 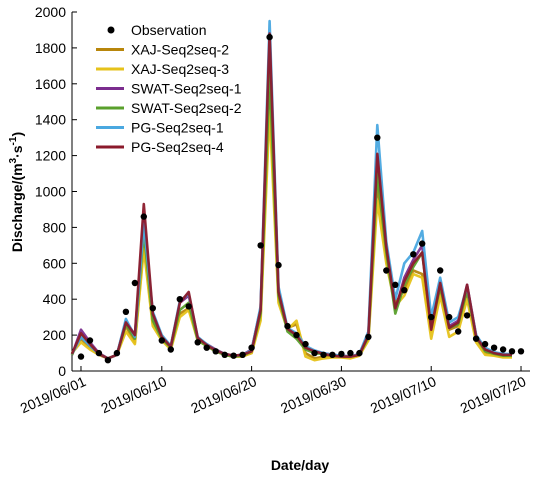 I want to click on y-axis-title-sup2: -1, so click(x=13, y=140).